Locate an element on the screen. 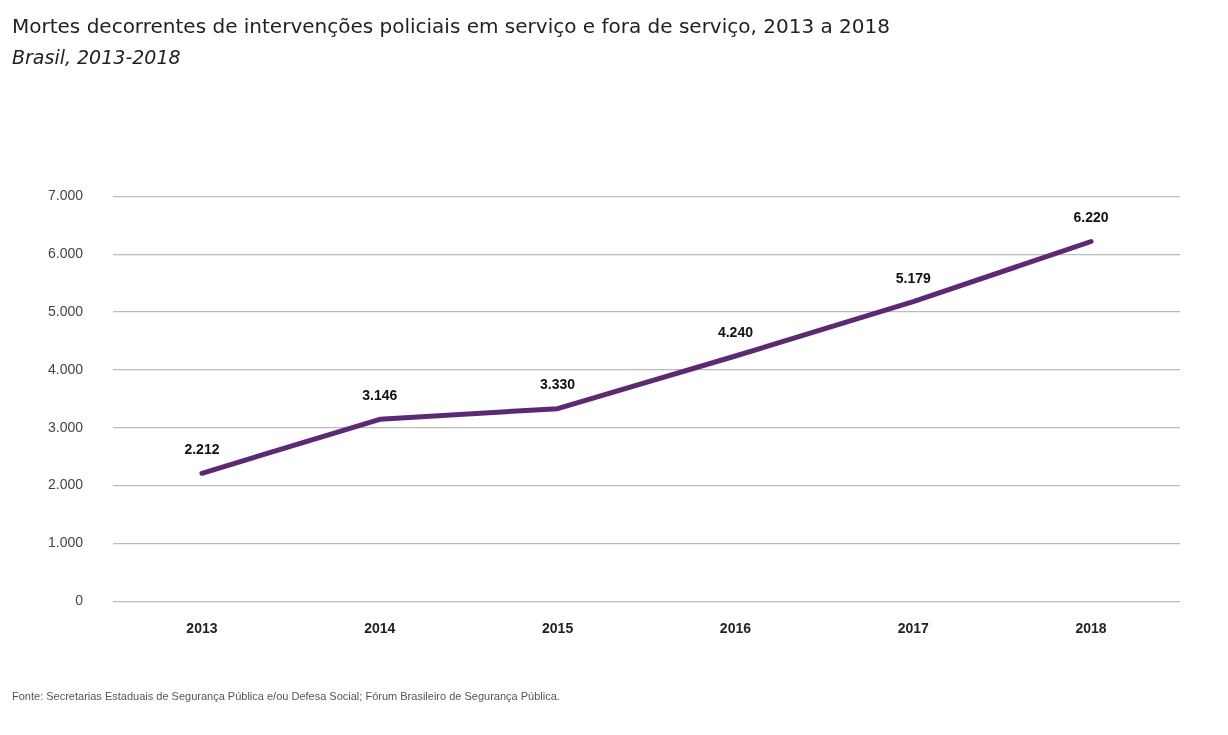  y-tick-label: 4.000 is located at coordinates (65, 368).